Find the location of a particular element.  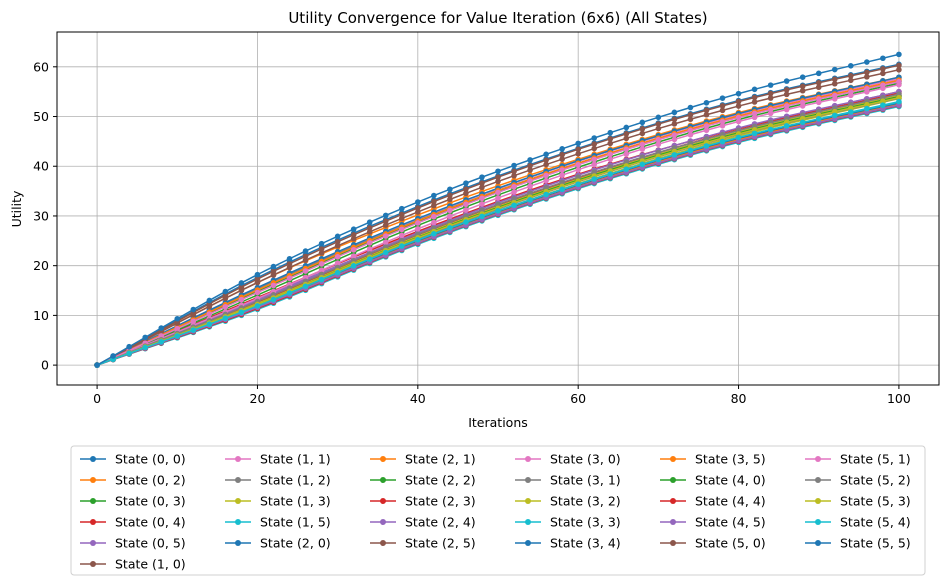

legend-label: State (2, 4) is located at coordinates (440, 522).